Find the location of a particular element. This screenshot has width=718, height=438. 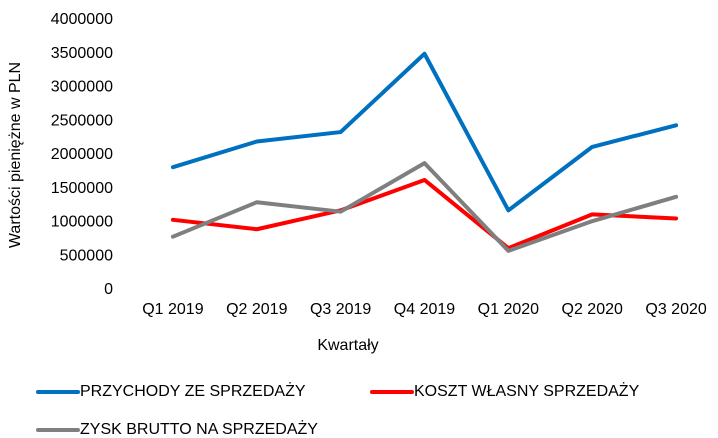

y-tick-label: 3000000 is located at coordinates (82, 87).